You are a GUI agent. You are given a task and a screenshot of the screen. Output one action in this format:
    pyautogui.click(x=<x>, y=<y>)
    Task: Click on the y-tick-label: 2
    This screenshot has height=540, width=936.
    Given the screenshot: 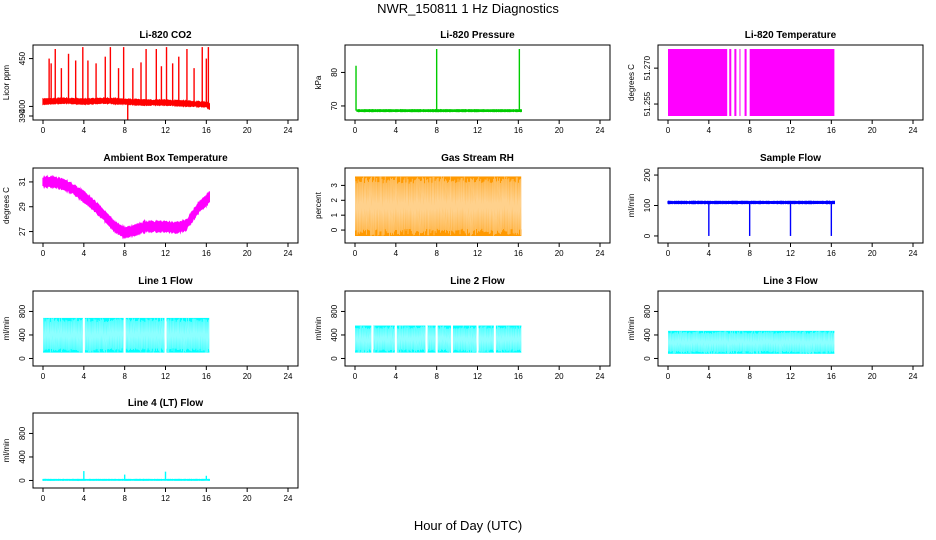 What is the action you would take?
    pyautogui.click(x=334, y=200)
    